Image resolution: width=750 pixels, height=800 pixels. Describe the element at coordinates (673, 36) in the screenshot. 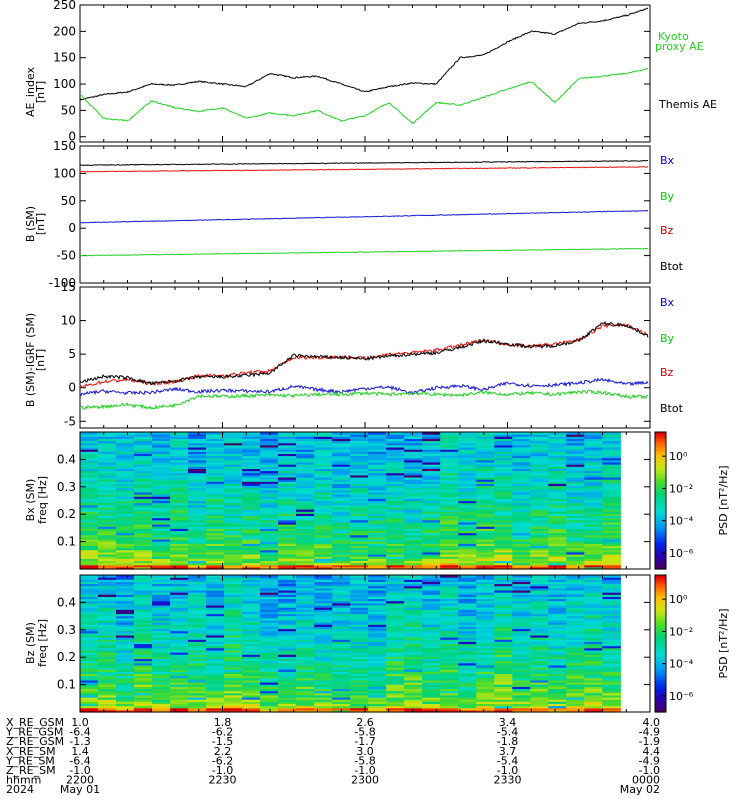

I see `legend-kyoto-line1: Kyoto` at that location.